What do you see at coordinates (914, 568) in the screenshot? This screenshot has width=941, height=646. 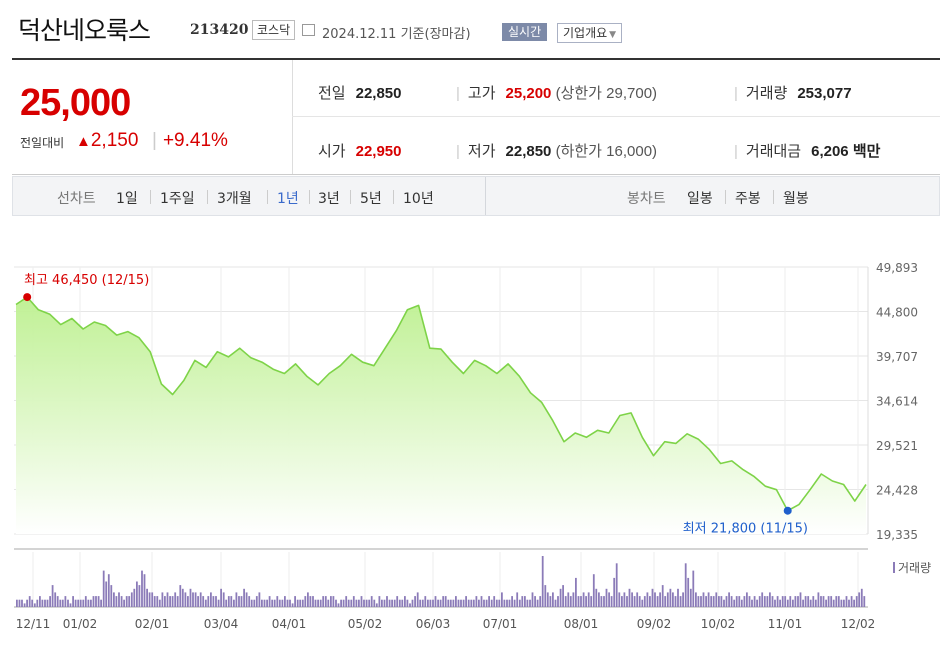 I see `volume-legend: 거래량` at bounding box center [914, 568].